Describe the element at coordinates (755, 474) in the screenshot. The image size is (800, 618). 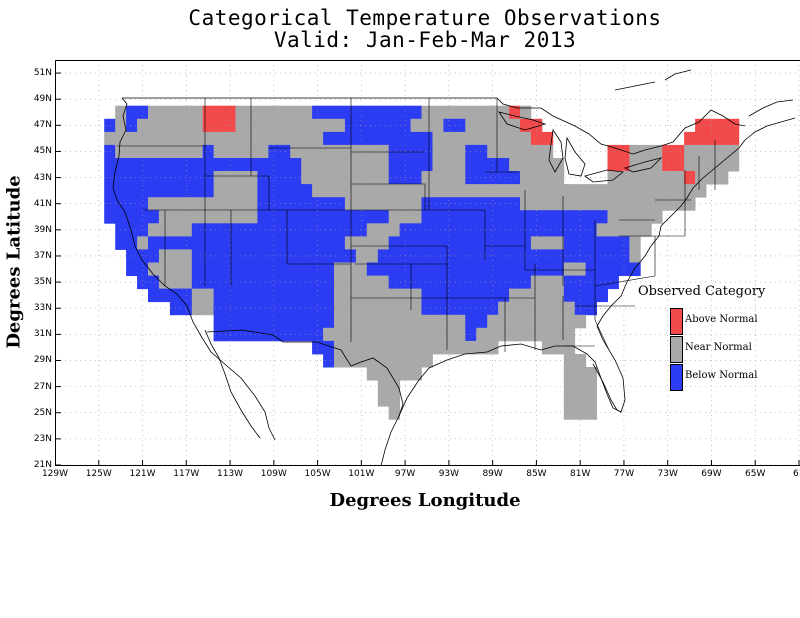
I see `x-tick-label-65W: 65W` at that location.